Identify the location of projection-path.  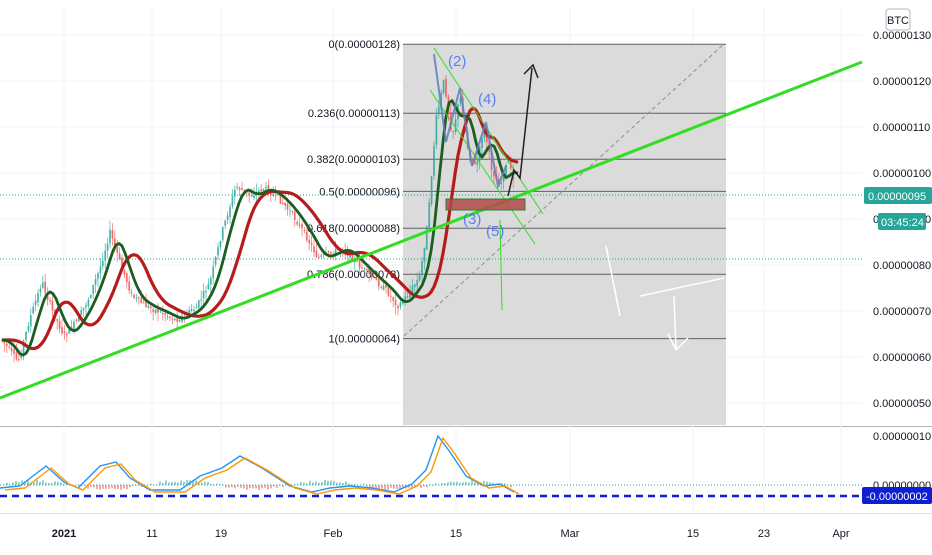
(520, 132).